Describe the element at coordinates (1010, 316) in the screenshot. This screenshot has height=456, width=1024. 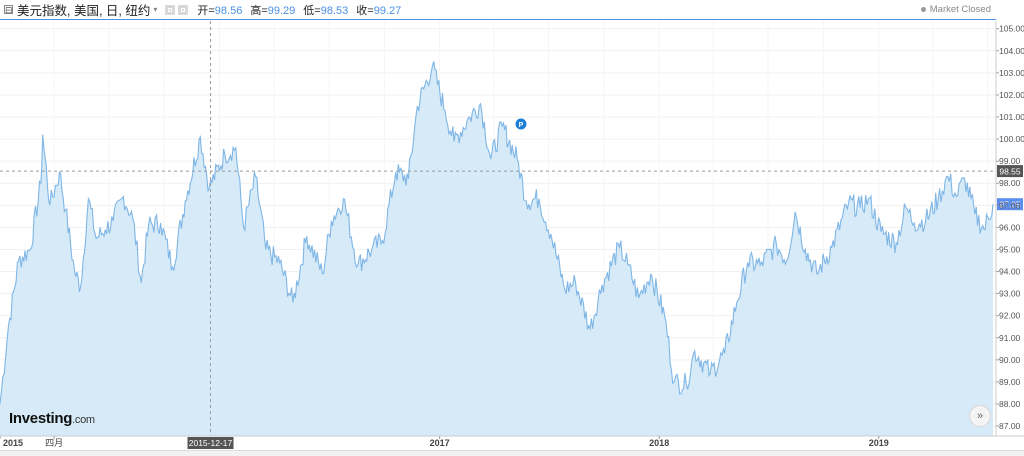
I see `y-tick-label: 92.00` at that location.